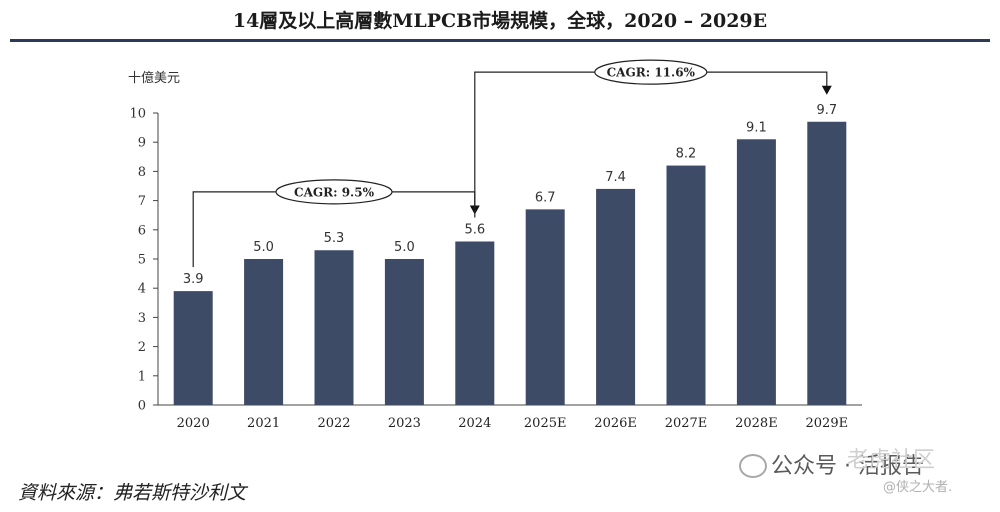  What do you see at coordinates (686, 423) in the screenshot?
I see `x-tick-label: 2027E` at bounding box center [686, 423].